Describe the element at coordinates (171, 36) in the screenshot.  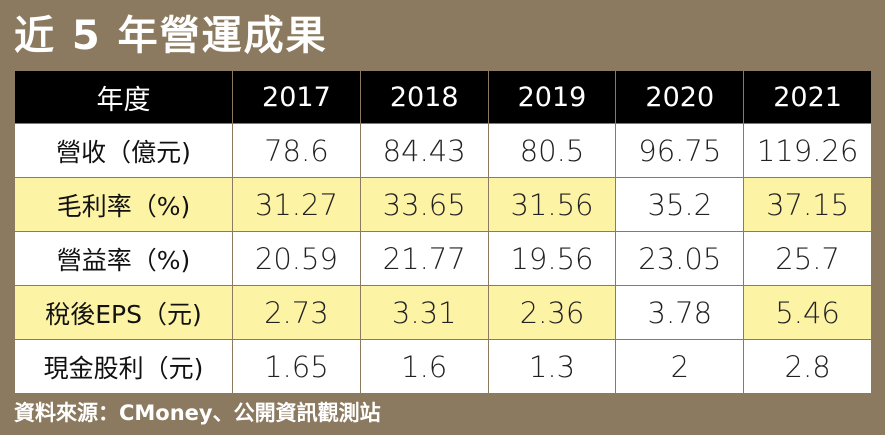
I see `page-title: 近 5 年營運成果` at that location.